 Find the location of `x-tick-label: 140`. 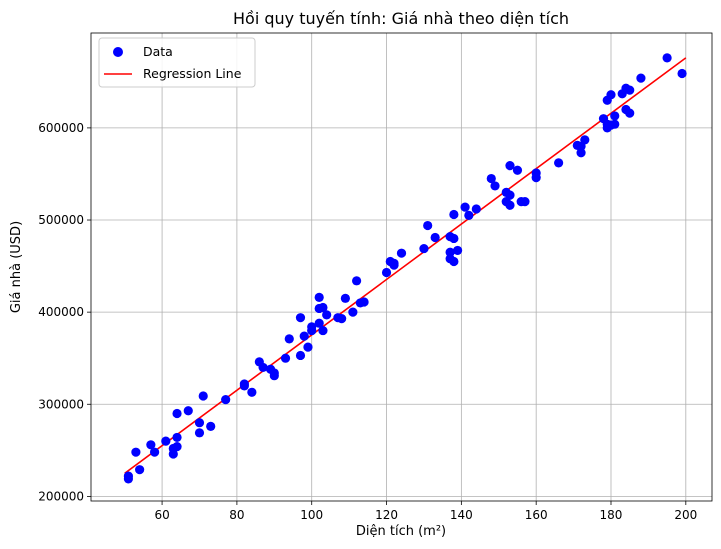

x-tick-label: 140 is located at coordinates (461, 515).